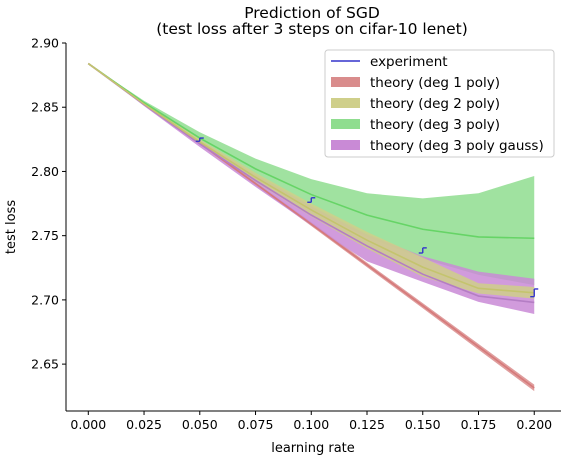  I want to click on y-tick-label: 2.65, so click(45, 364).